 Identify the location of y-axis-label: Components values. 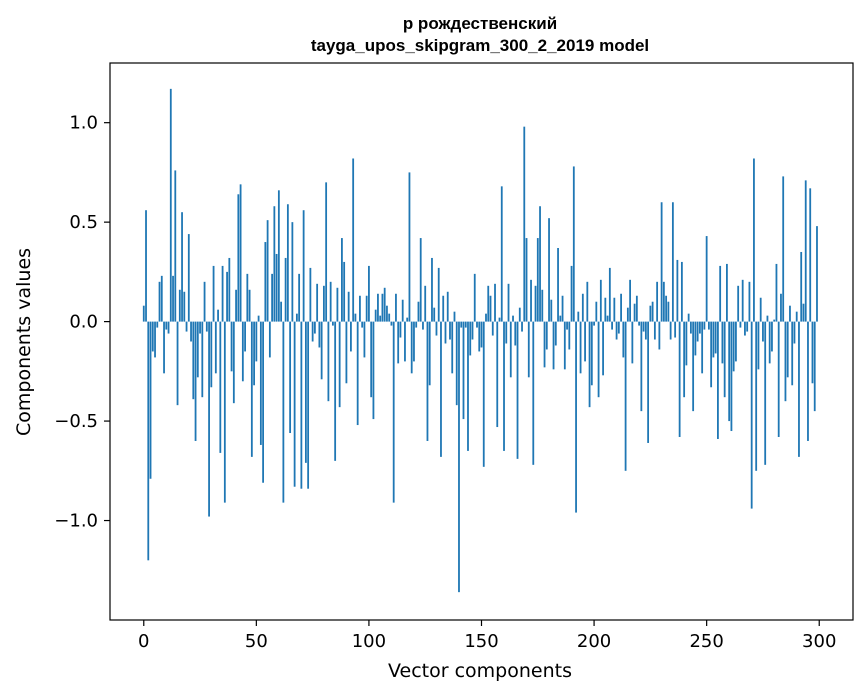
(24, 342).